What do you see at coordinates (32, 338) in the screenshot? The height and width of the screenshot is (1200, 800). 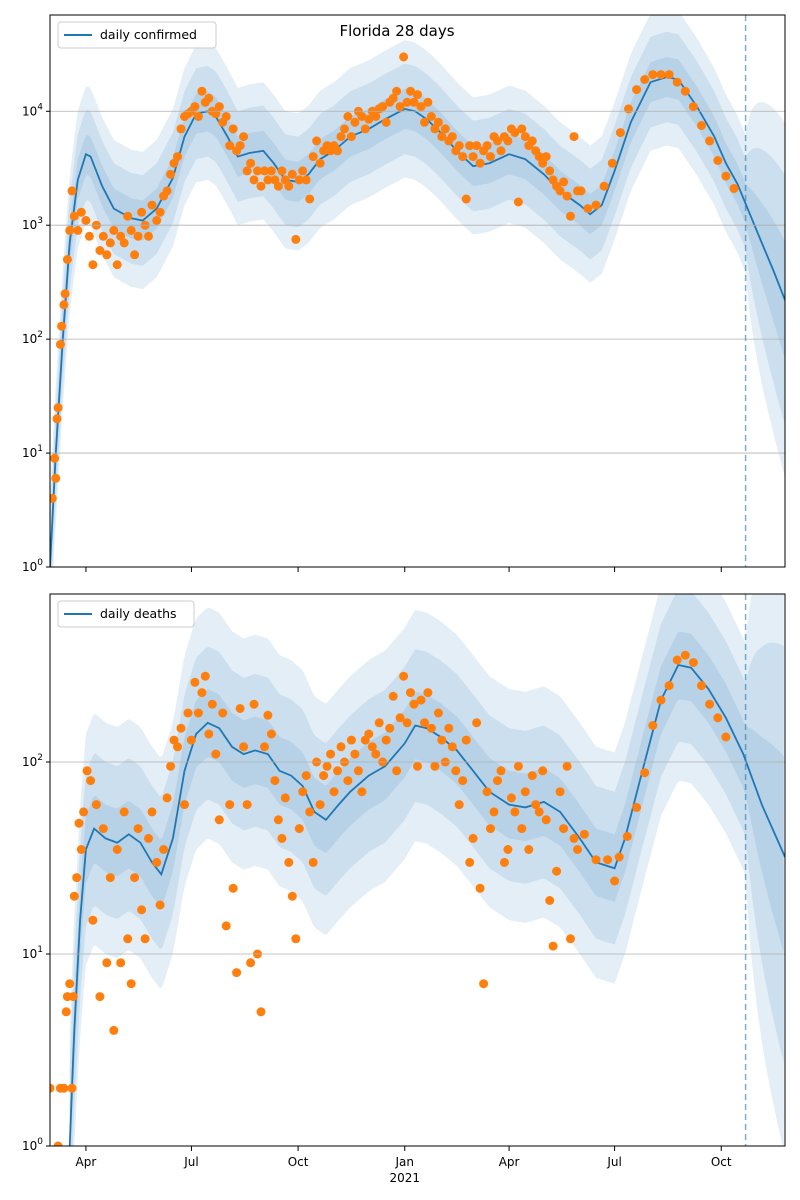 I see `y-tick-label: 10²` at bounding box center [32, 338].